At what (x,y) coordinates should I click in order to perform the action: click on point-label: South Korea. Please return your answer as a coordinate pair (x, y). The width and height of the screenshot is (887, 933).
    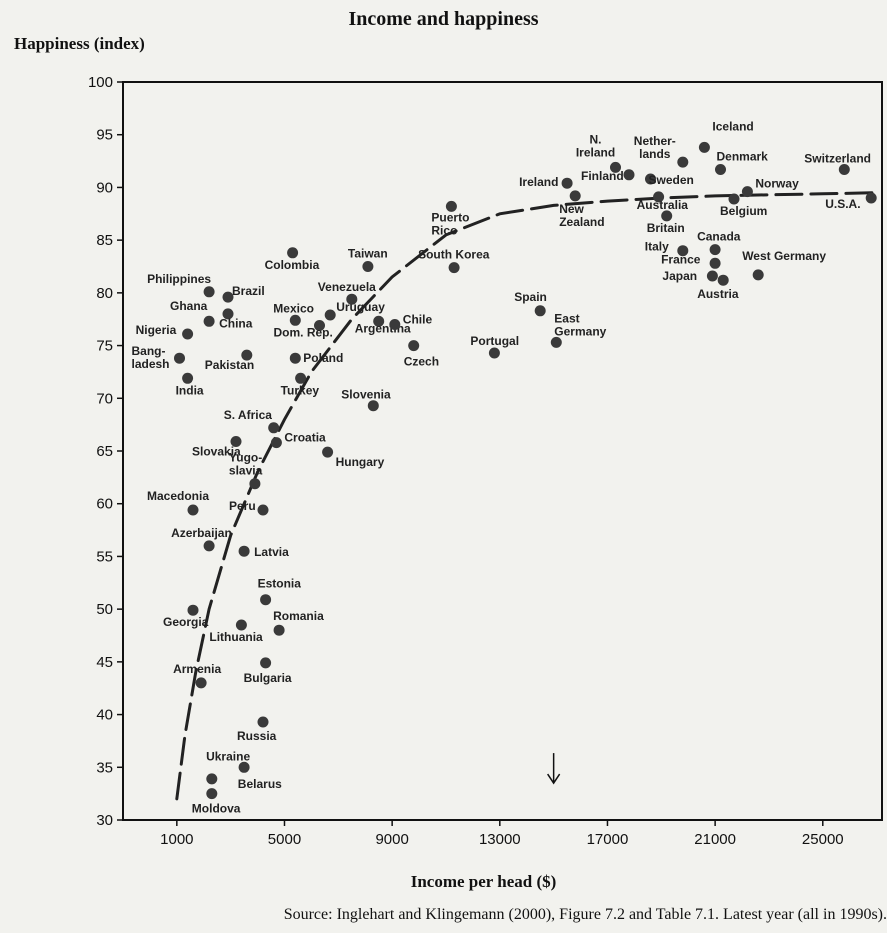
    Looking at the image, I should click on (454, 255).